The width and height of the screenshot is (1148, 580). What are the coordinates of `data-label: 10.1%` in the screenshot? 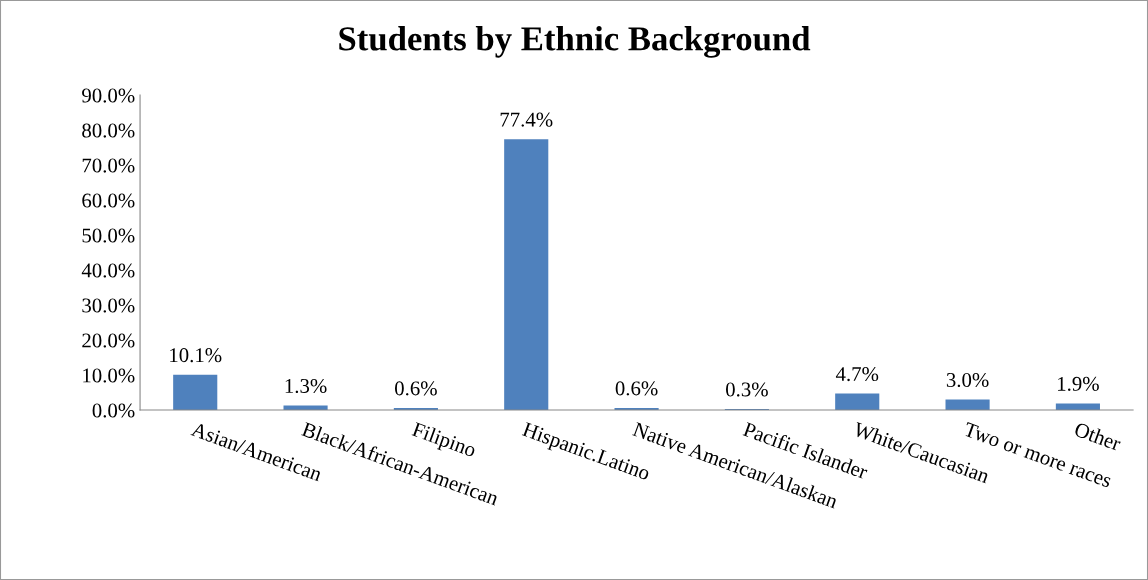 It's located at (196, 355).